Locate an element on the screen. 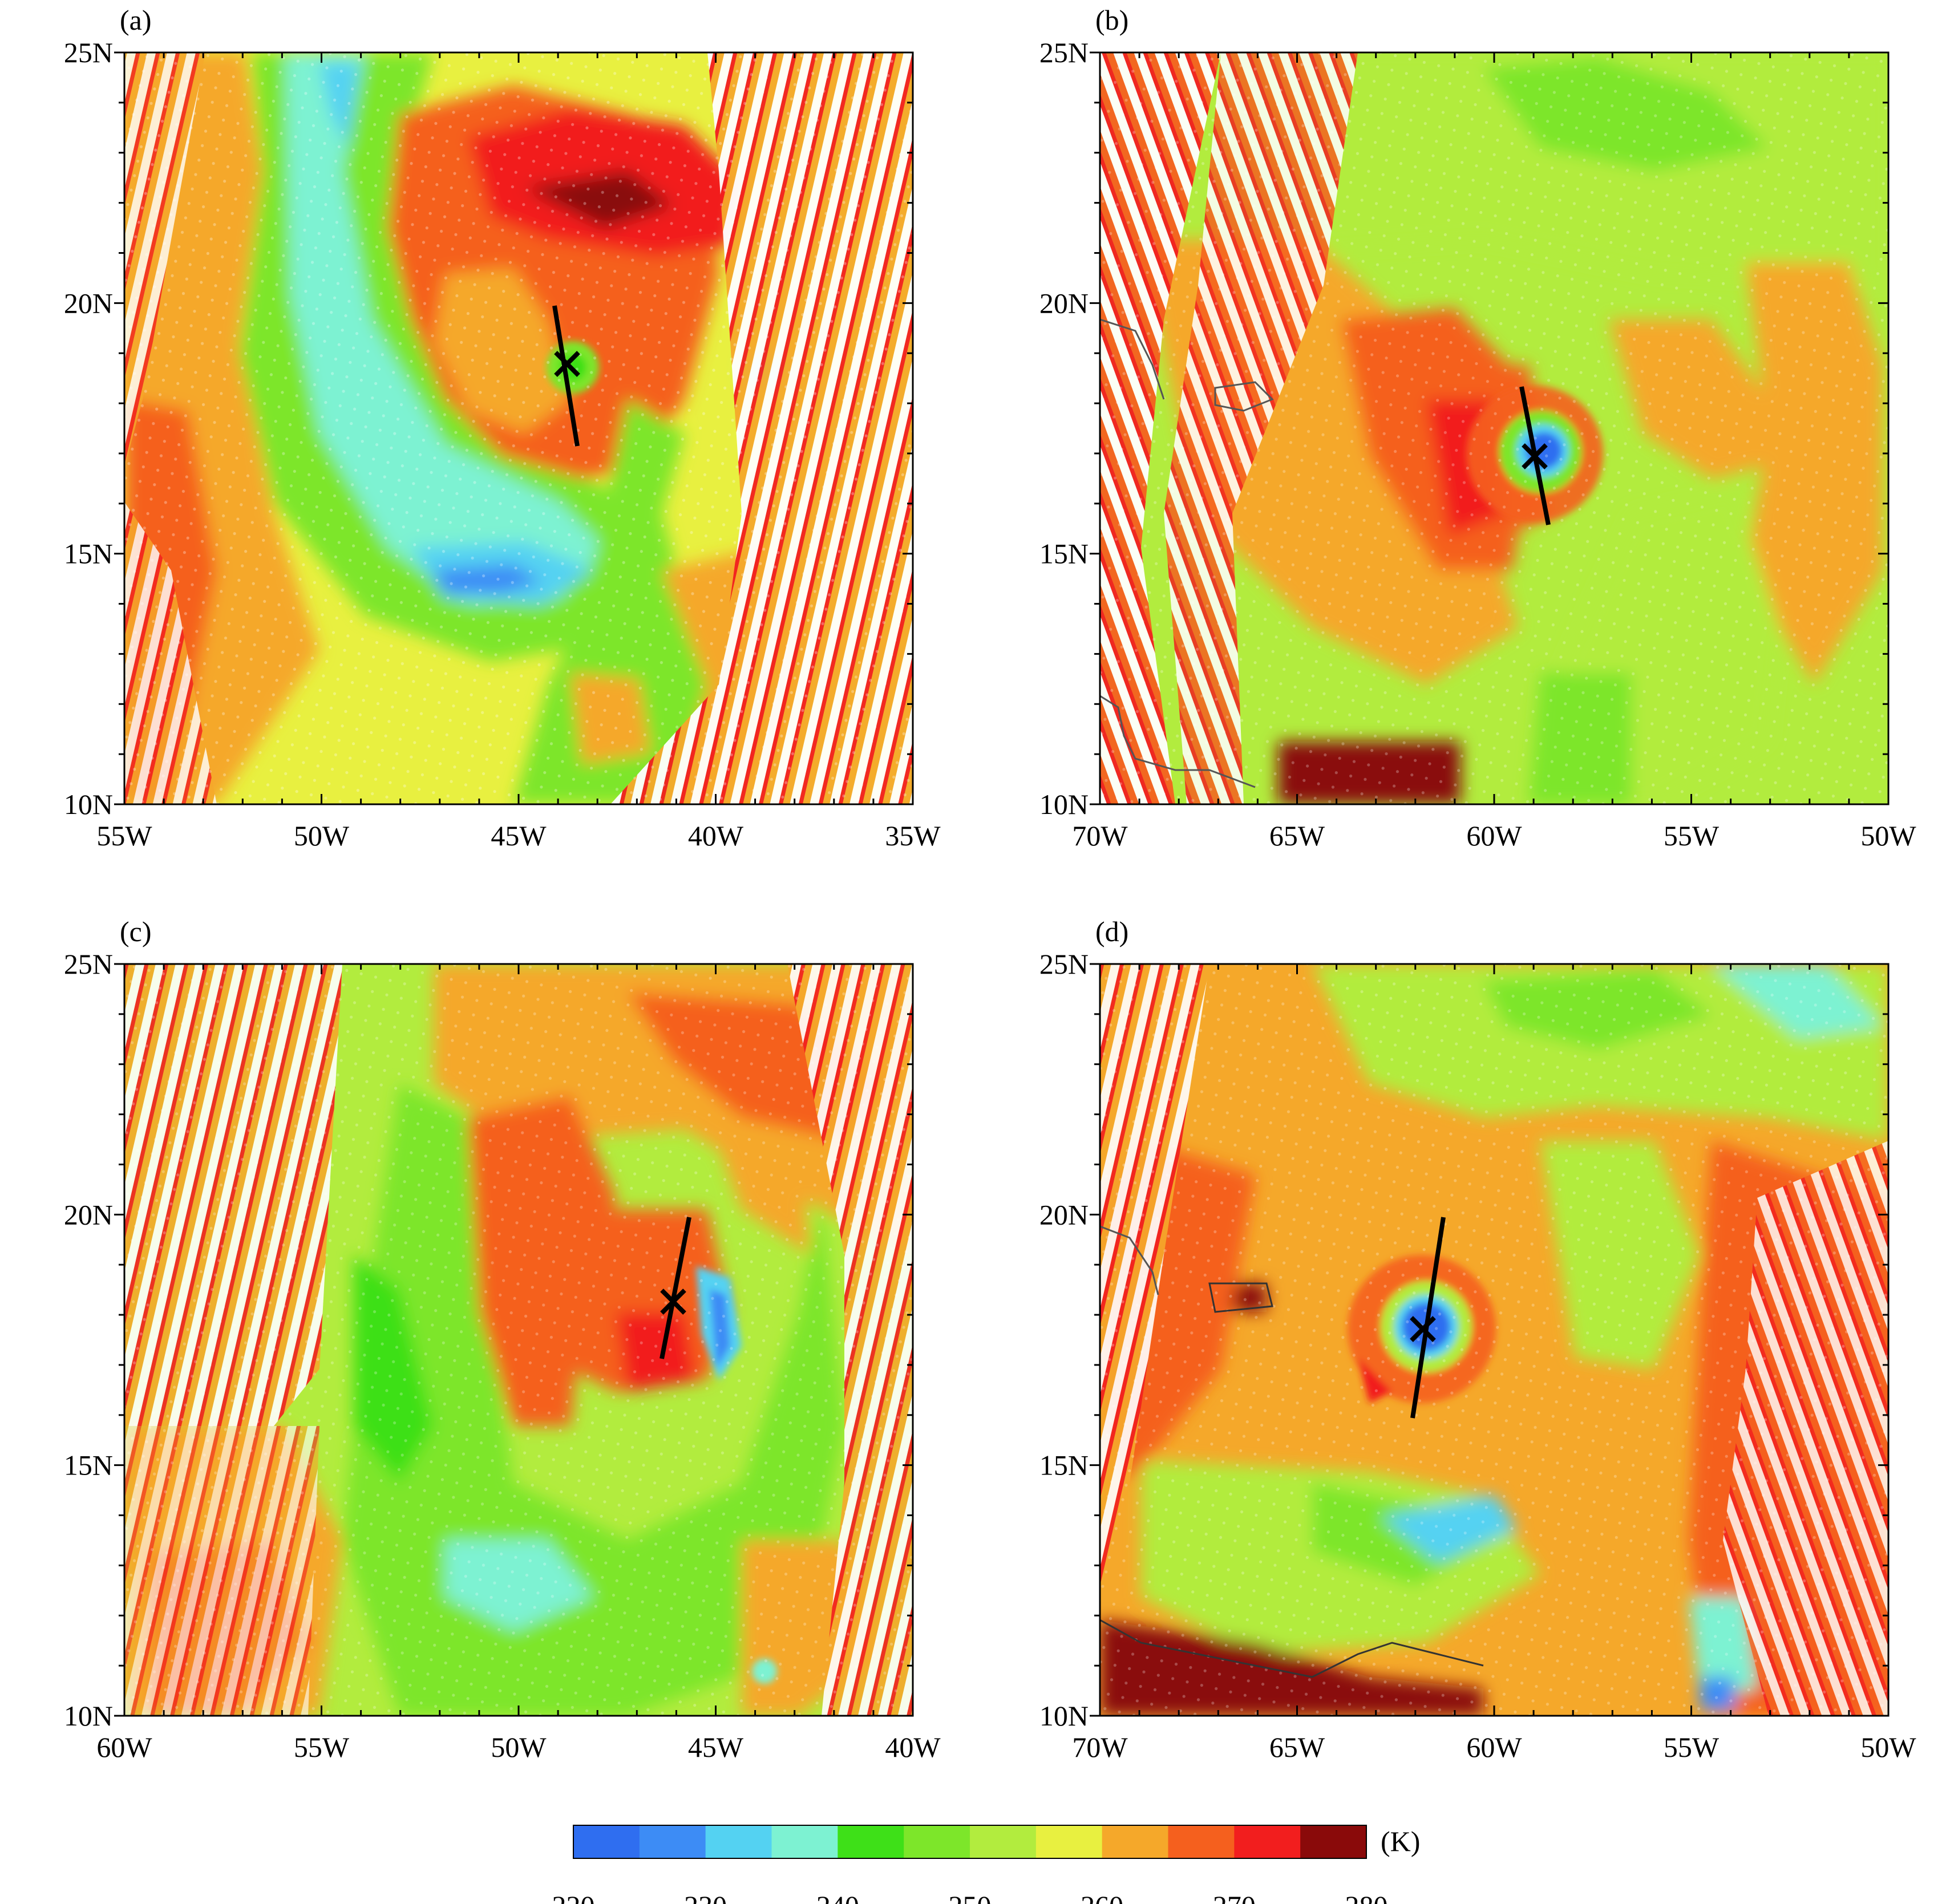  panel-label-c: (c) is located at coordinates (136, 931).